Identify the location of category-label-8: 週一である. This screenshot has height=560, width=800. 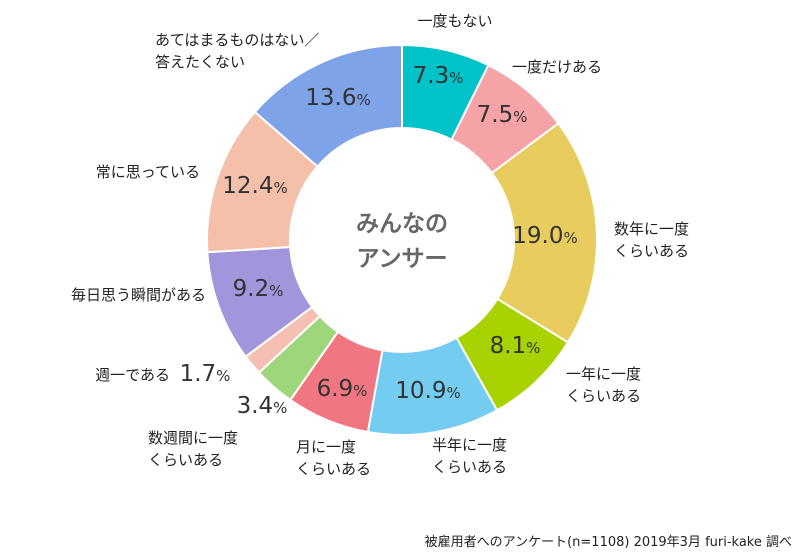
(132, 375).